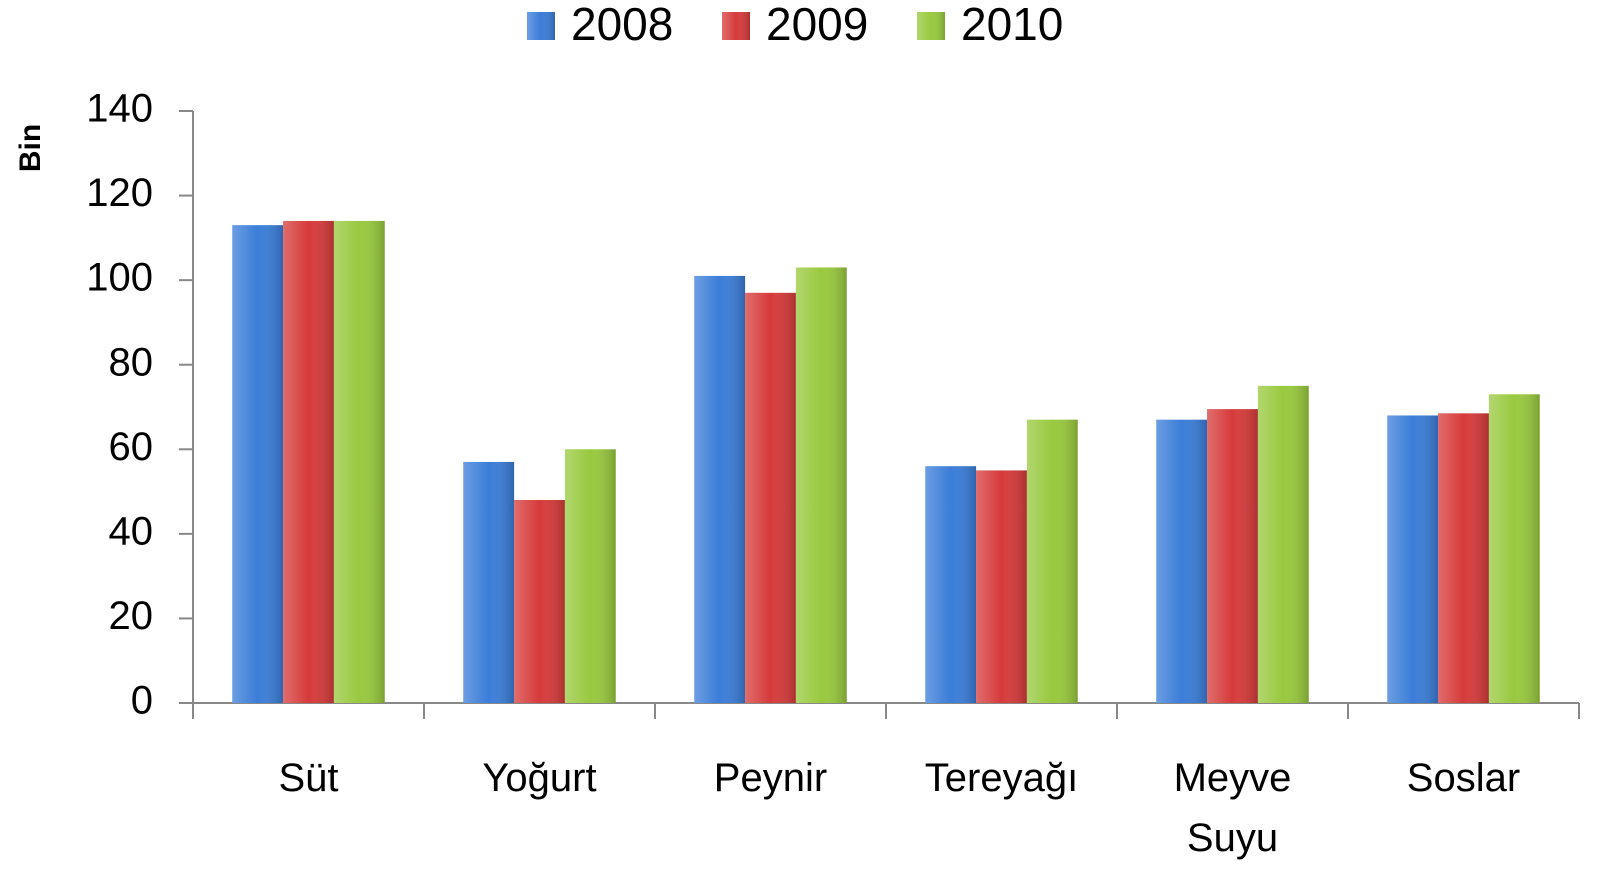  Describe the element at coordinates (30, 148) in the screenshot. I see `y-axis-label: Bin` at that location.